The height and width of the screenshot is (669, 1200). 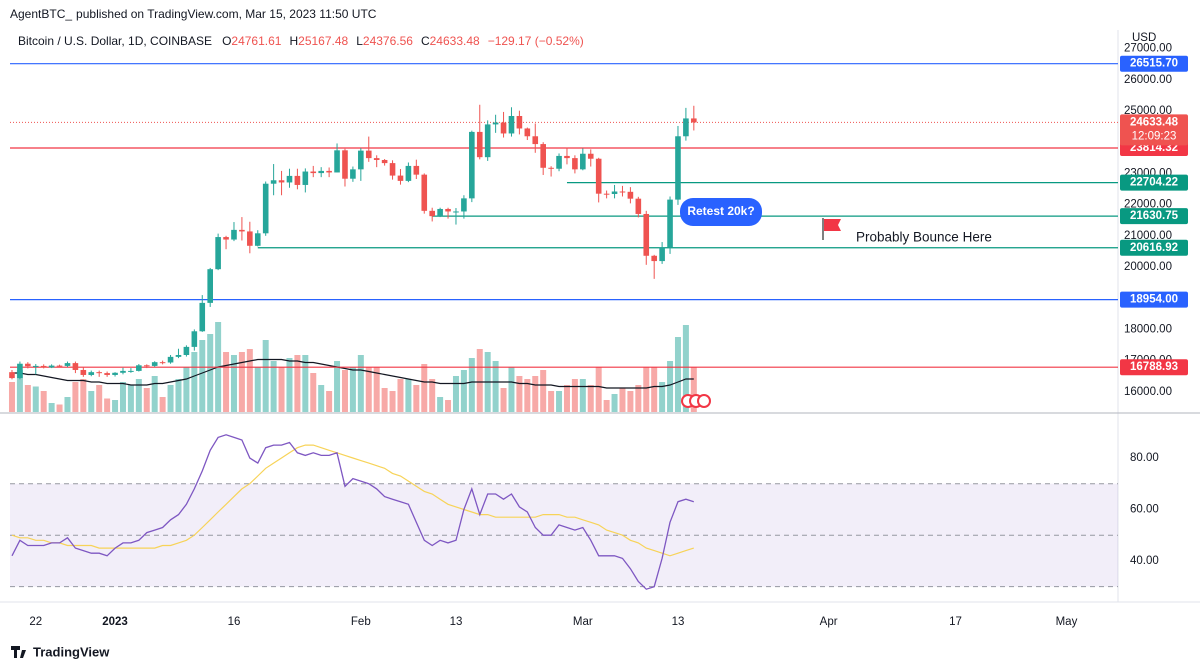 What do you see at coordinates (924, 237) in the screenshot?
I see `annotation: Probably Bounce Here` at bounding box center [924, 237].